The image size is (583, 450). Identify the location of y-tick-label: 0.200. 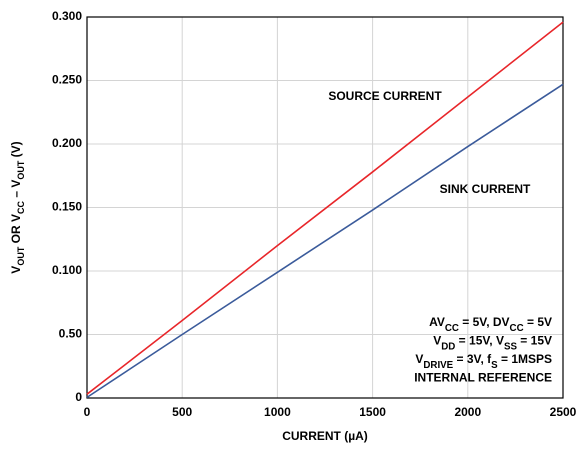
(67, 143).